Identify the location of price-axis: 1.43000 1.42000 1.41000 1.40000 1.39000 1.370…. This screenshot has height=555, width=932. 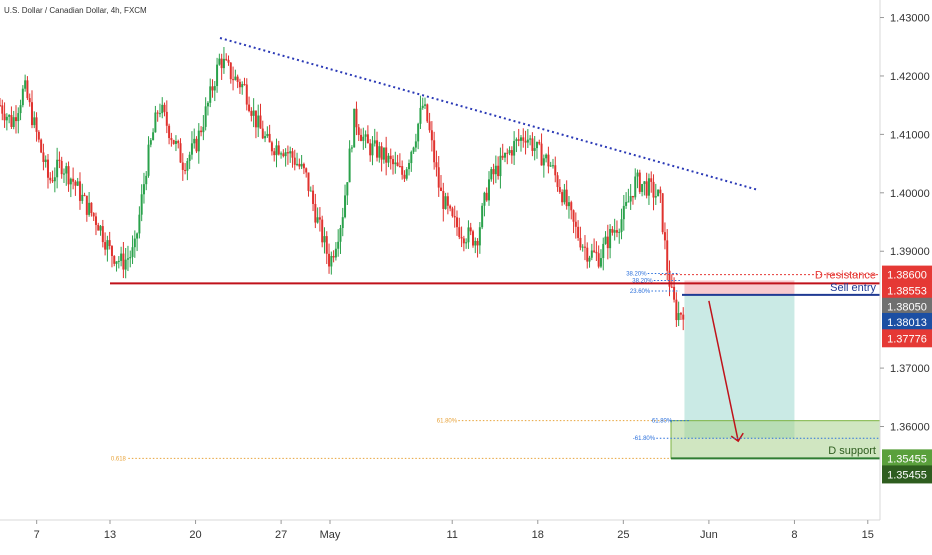
(905, 223).